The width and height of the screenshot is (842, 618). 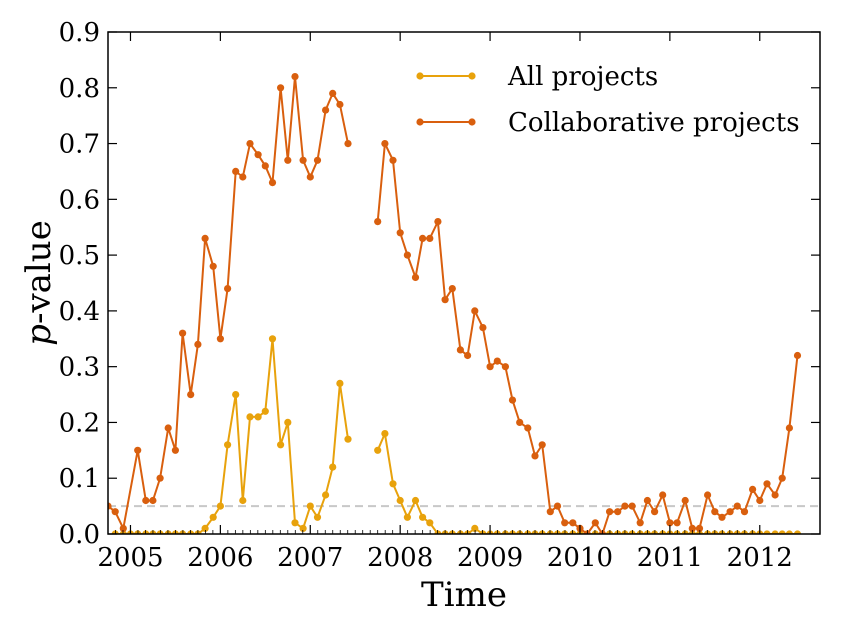 I want to click on x-tick-label: 2007, so click(x=310, y=558).